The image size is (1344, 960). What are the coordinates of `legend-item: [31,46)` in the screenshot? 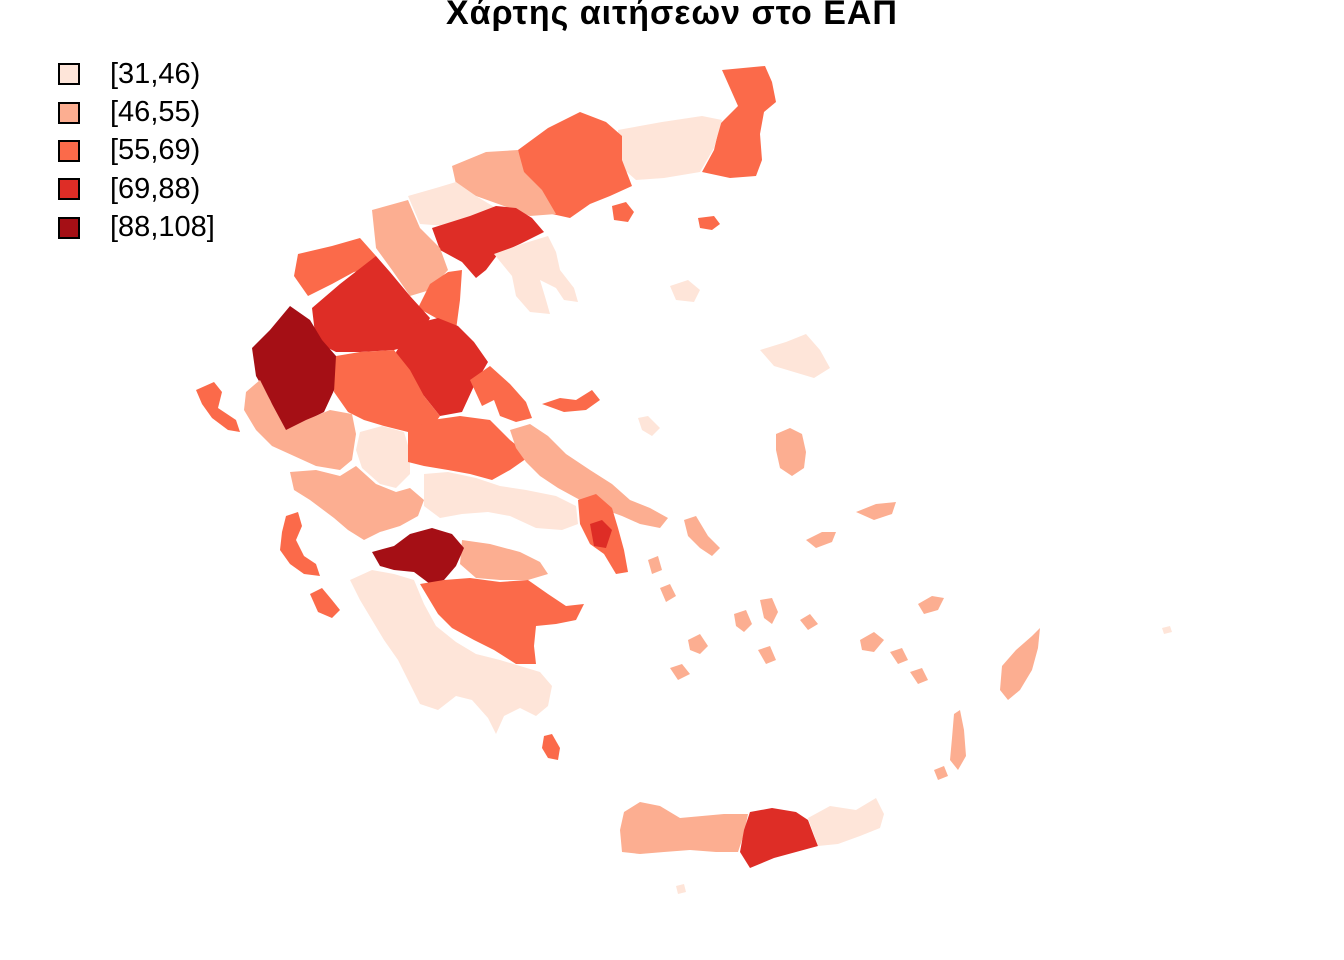 It's located at (136, 74).